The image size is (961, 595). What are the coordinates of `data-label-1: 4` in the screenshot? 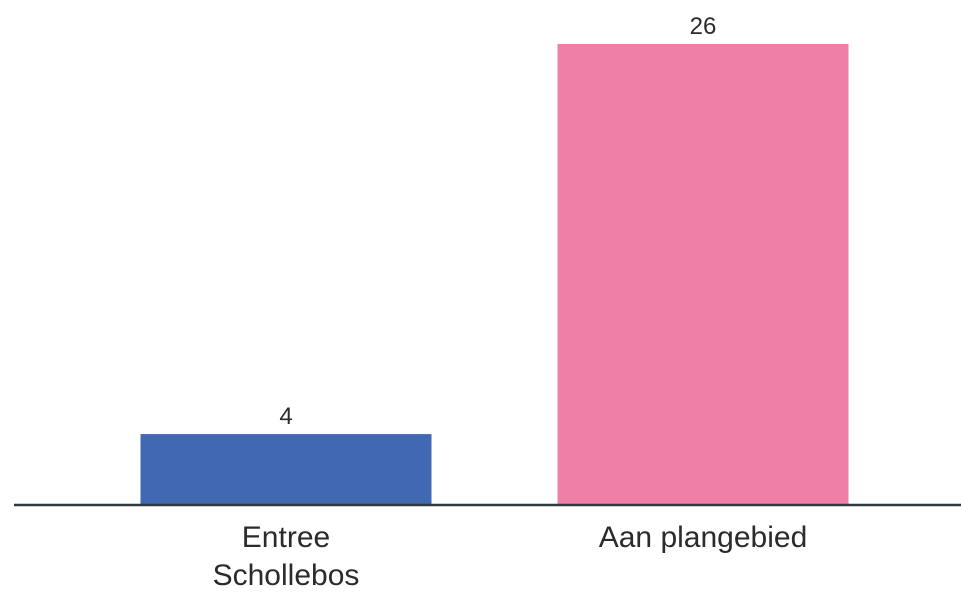 It's located at (285, 416).